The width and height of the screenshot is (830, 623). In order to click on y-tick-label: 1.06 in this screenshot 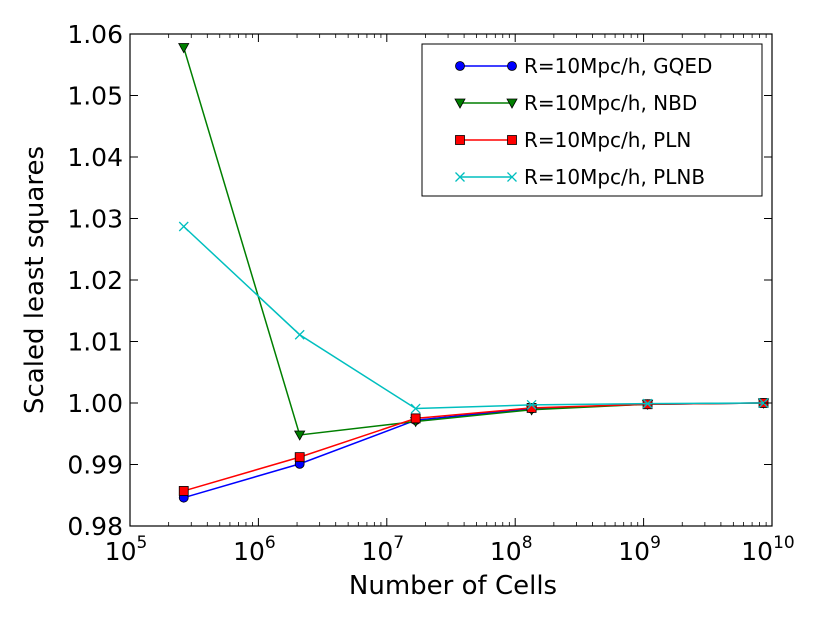, I will do `click(95, 34)`.